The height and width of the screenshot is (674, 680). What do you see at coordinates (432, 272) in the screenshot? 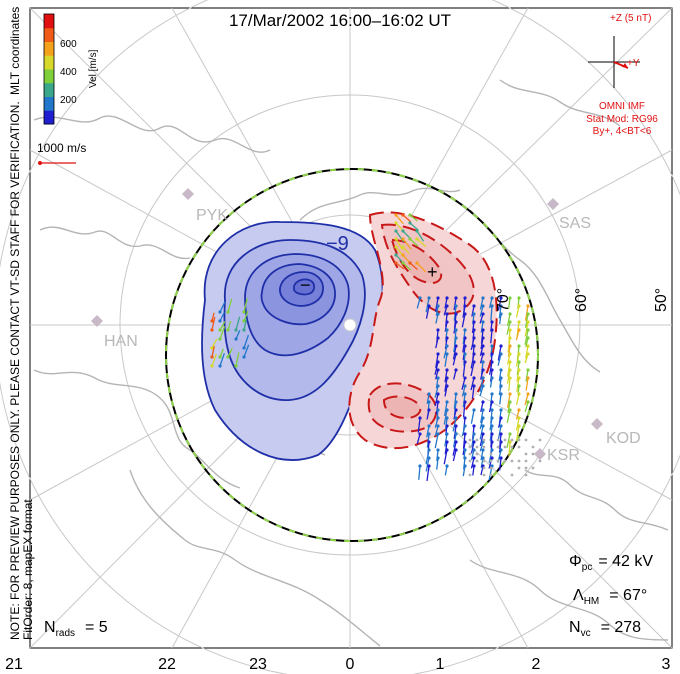
I see `dawn-max-marker: +` at bounding box center [432, 272].